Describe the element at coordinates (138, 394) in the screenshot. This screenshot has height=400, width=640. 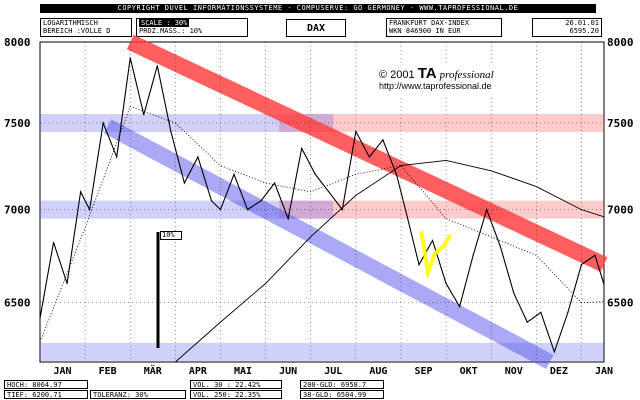
I see `footer-toleranz: TOLERANZ: 30%` at that location.